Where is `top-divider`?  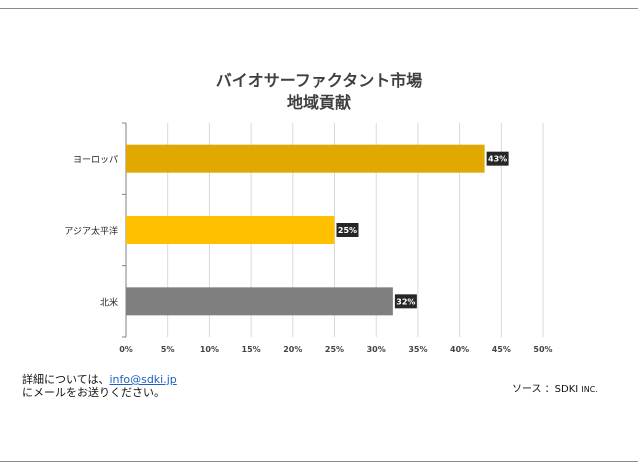
top-divider is located at coordinates (319, 8).